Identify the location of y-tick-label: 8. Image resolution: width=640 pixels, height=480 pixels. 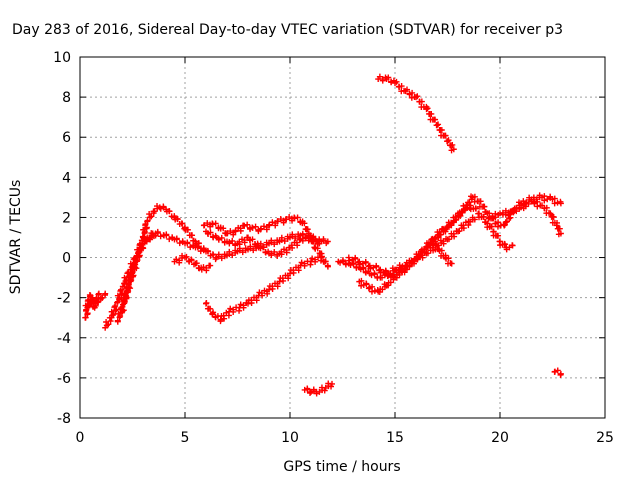
(66, 98).